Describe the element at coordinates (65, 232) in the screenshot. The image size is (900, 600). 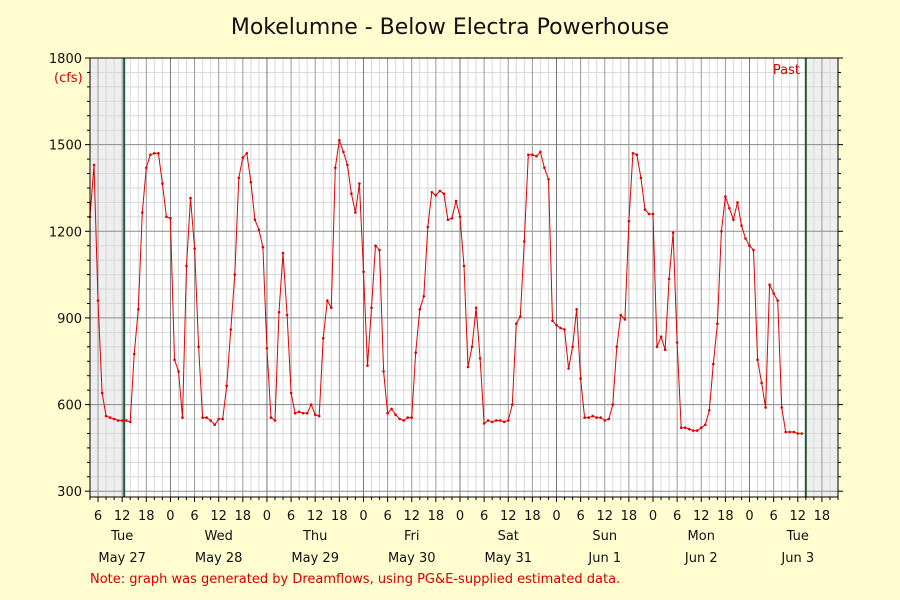
I see `y-tick-label: 1200` at that location.